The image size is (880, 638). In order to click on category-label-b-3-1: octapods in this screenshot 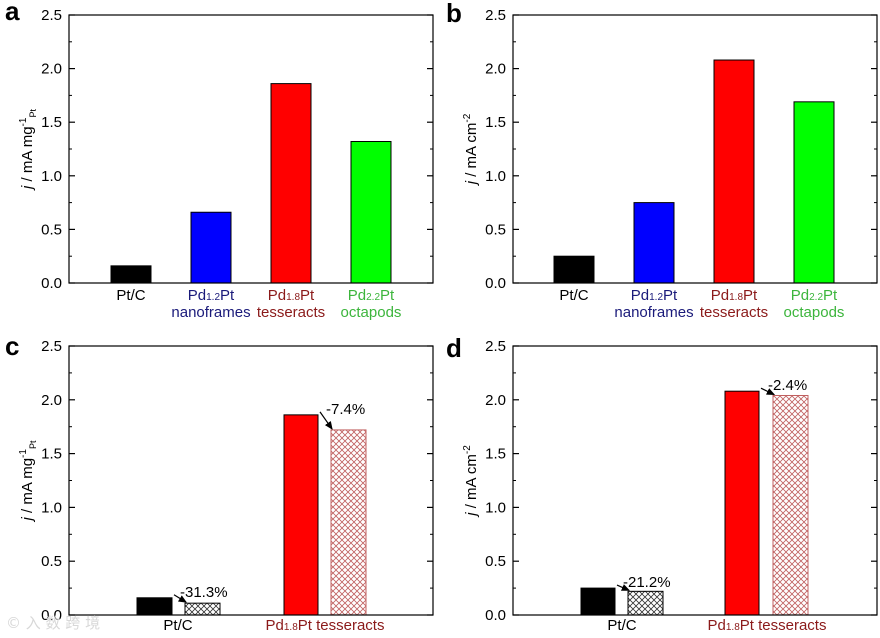, I will do `click(814, 312)`.